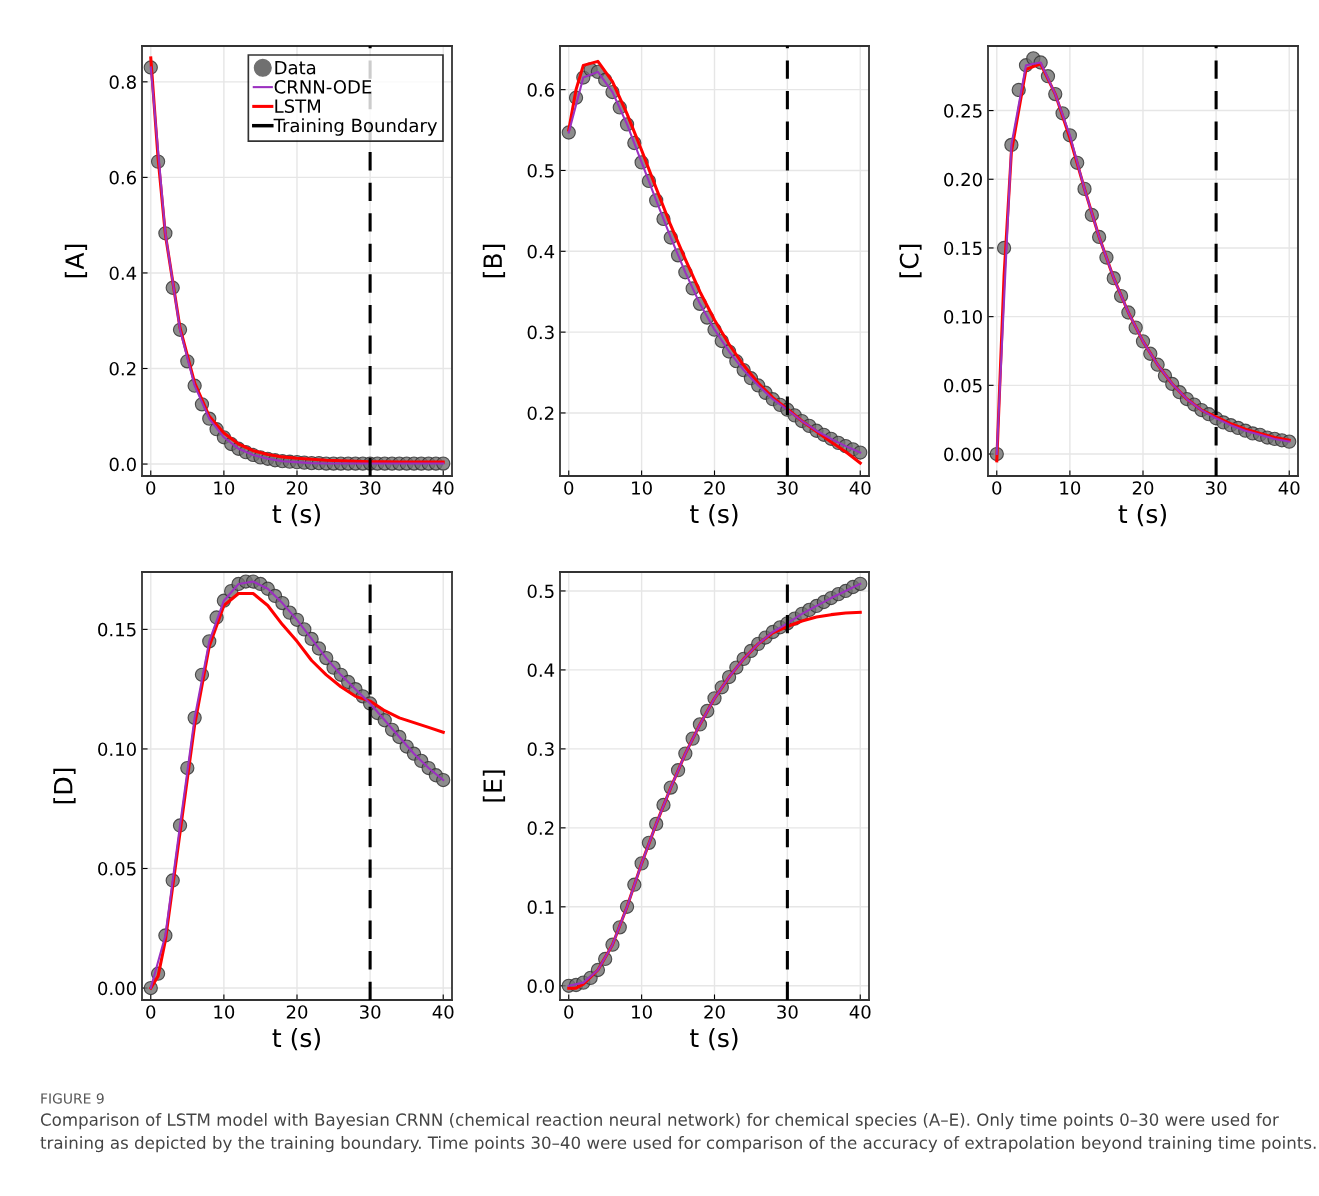  I want to click on y-tick-label: 0.25, so click(963, 111).